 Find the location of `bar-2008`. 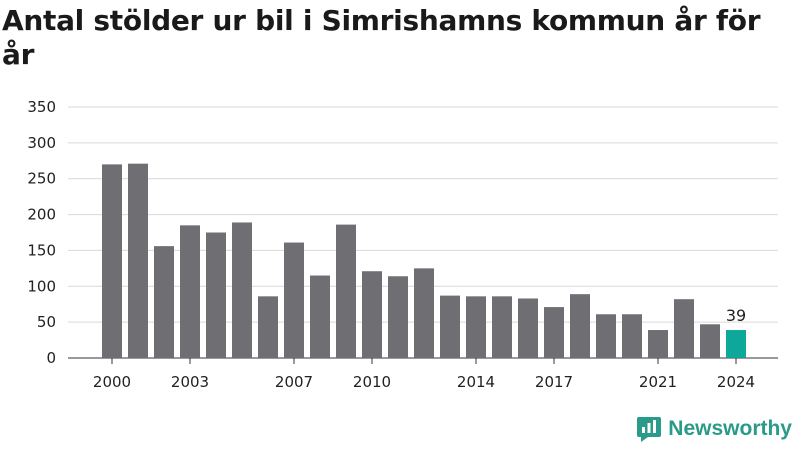

bar-2008 is located at coordinates (320, 316).